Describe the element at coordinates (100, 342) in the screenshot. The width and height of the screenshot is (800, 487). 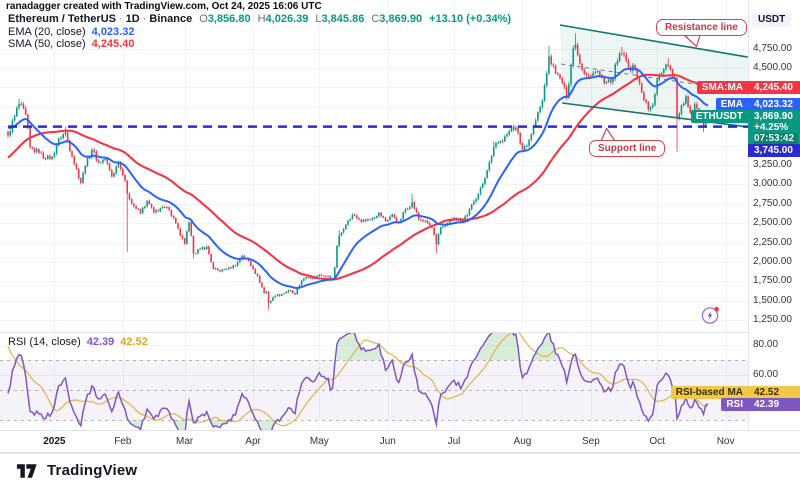
I see `rsi-value: 42.39` at that location.